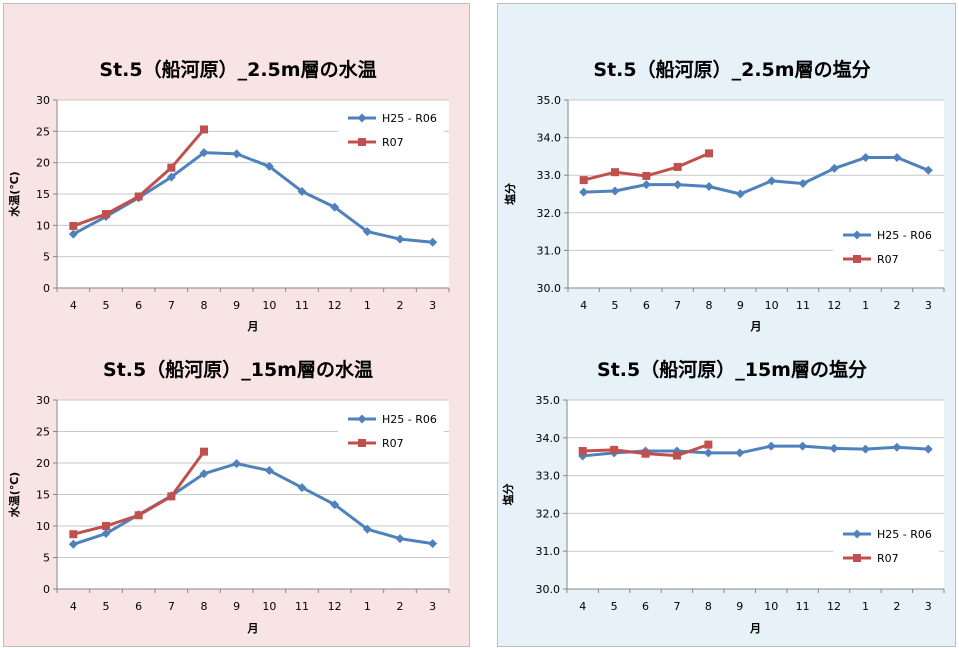  Describe the element at coordinates (46, 589) in the screenshot. I see `y-tick-label: 0` at that location.